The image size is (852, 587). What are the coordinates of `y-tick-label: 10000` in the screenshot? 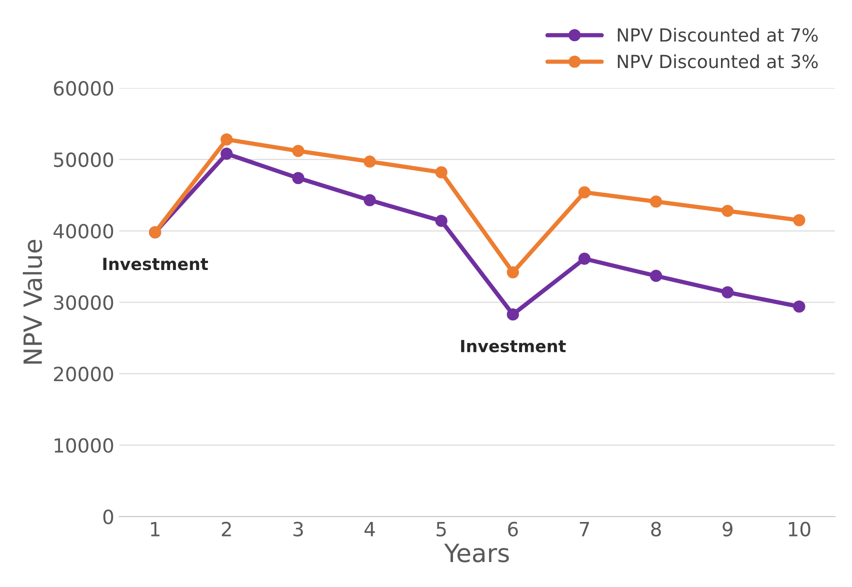 It's located at (84, 445).